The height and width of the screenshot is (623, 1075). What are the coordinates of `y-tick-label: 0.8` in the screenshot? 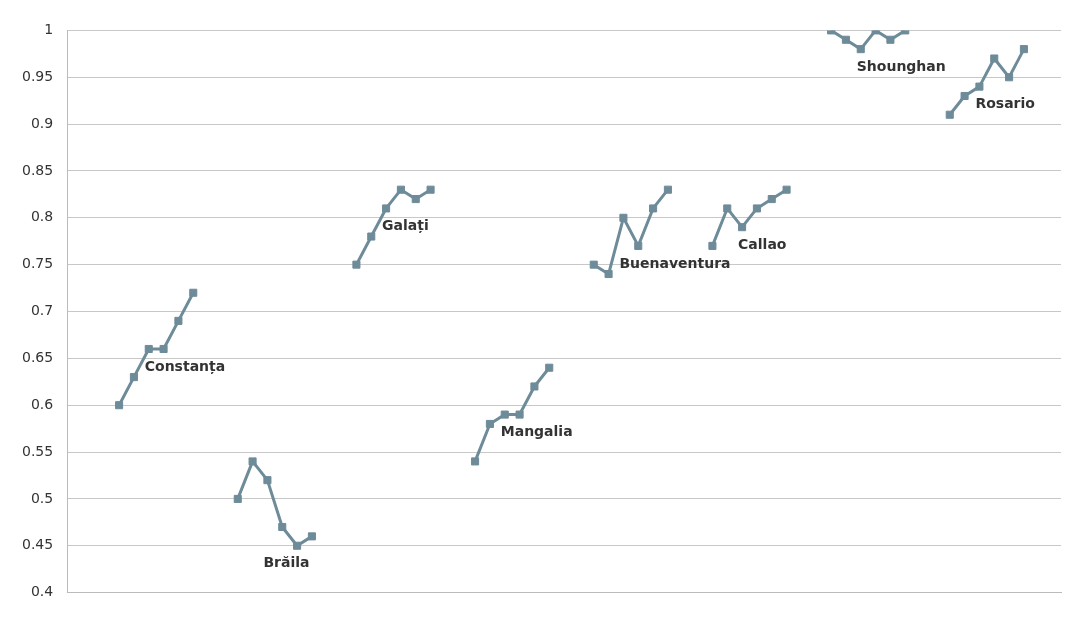 It's located at (42, 216).